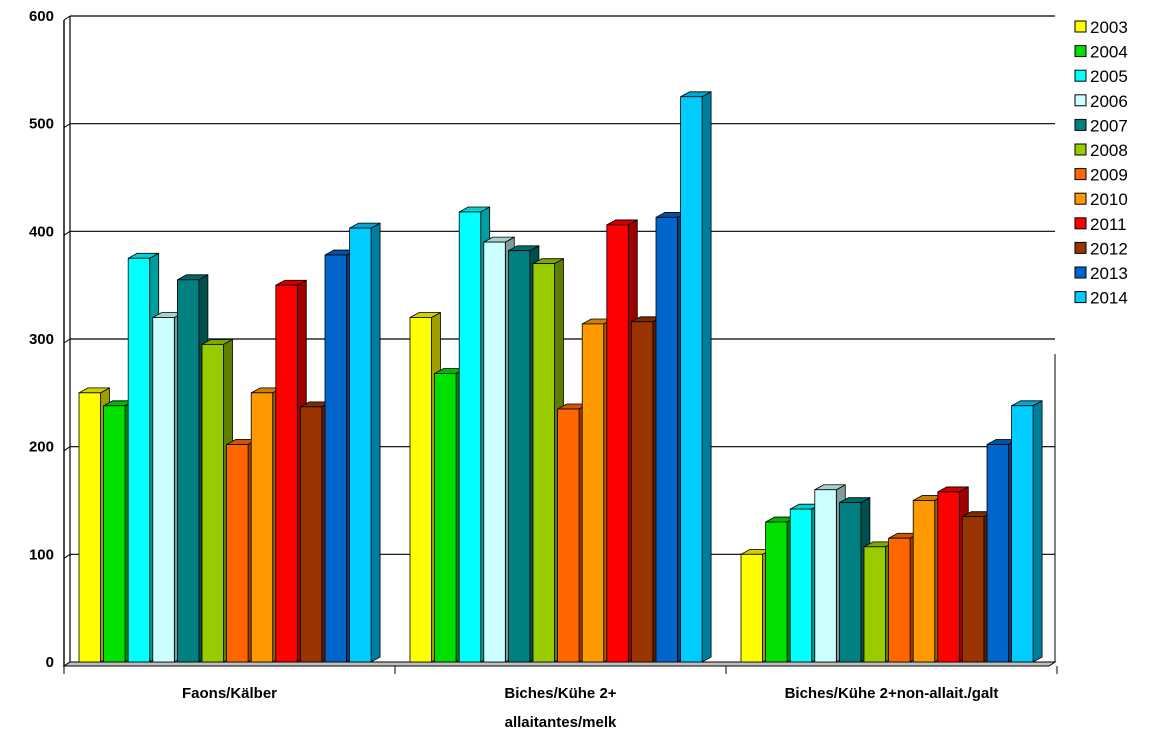  What do you see at coordinates (1109, 298) in the screenshot?
I see `legend-label-2014: 2014` at bounding box center [1109, 298].